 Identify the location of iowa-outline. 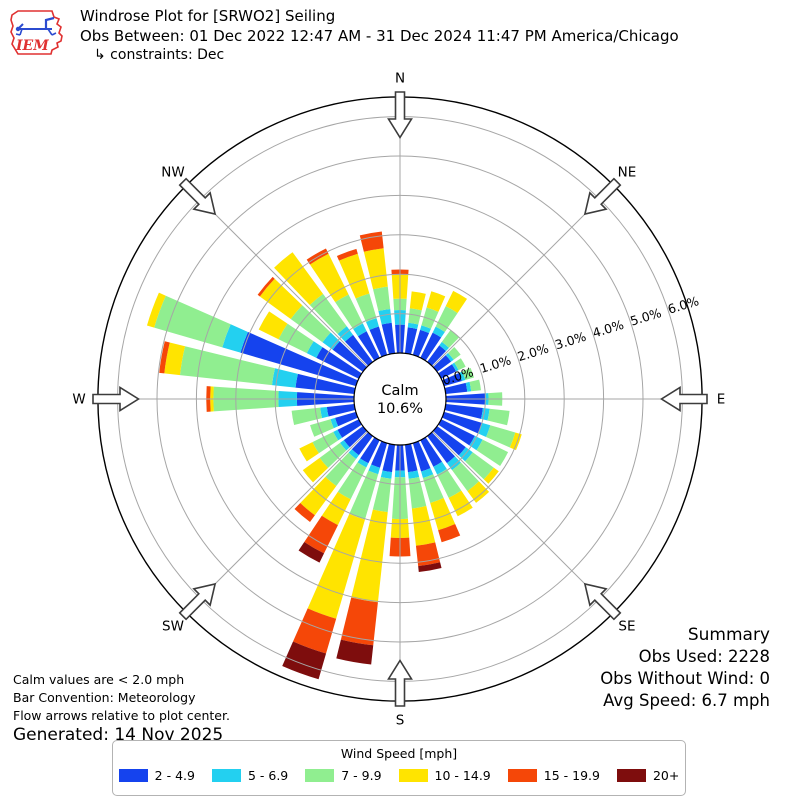
(36, 32).